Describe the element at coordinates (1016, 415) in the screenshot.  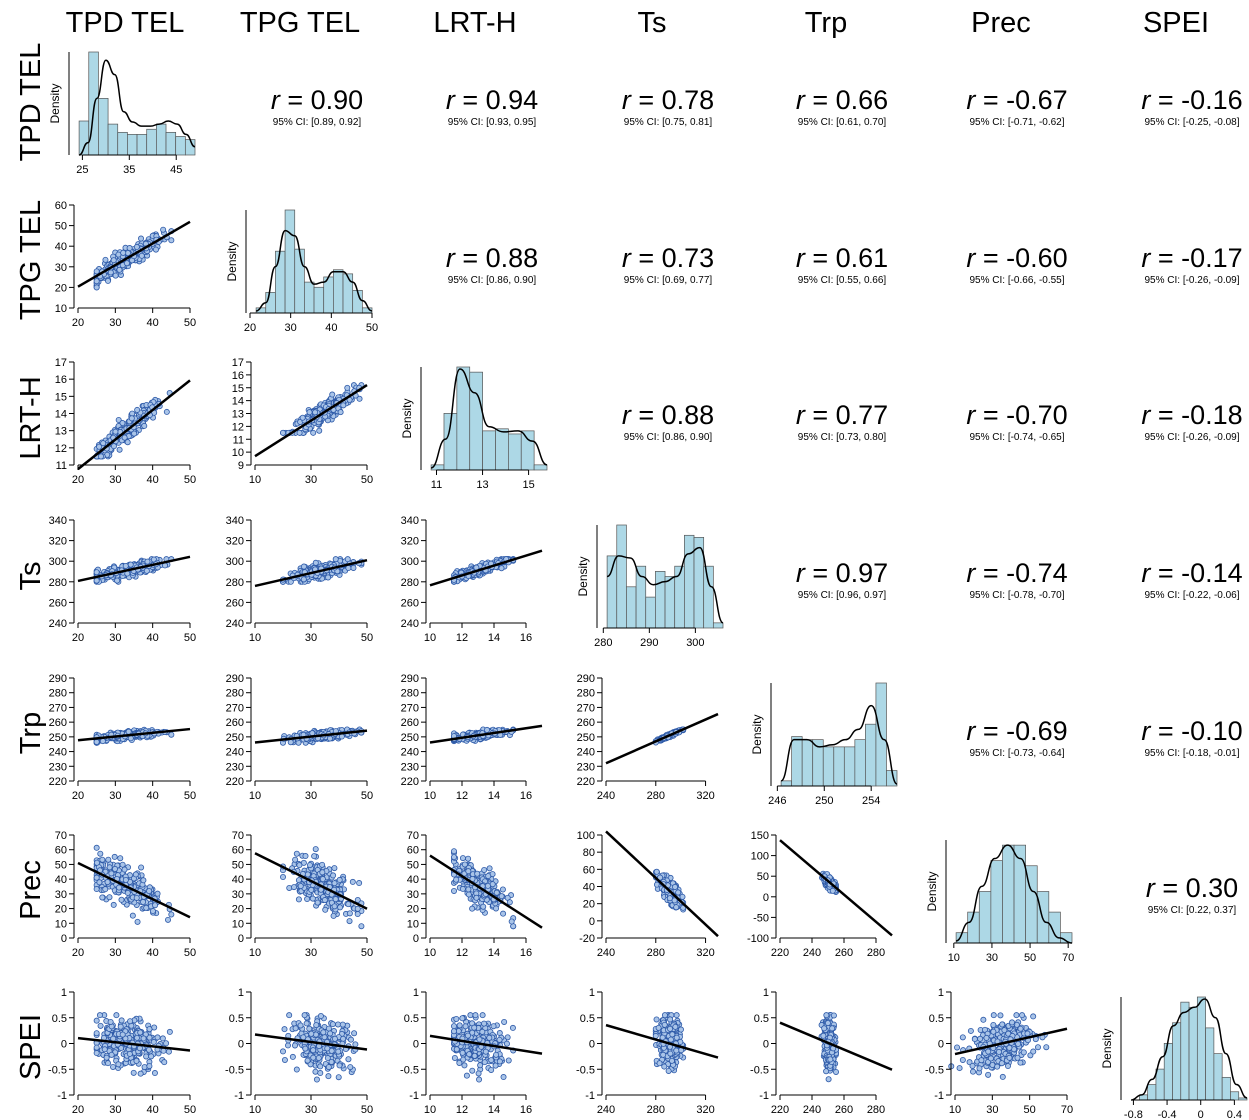
I see `correlation-value: r = -0.70` at that location.